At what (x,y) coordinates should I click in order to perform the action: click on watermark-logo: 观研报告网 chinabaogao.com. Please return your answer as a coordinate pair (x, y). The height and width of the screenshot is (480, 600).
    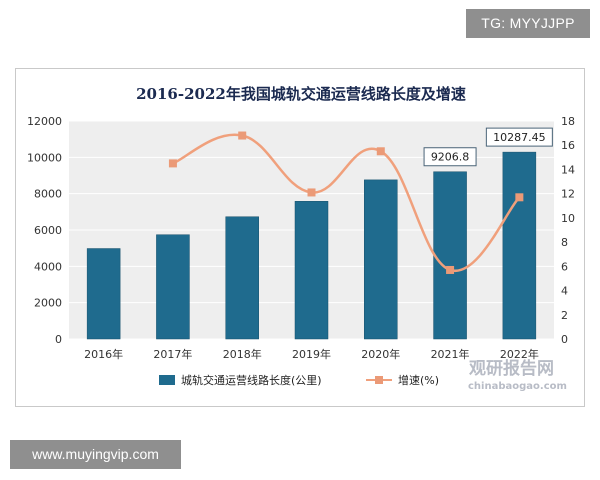
    Looking at the image, I should click on (517, 375).